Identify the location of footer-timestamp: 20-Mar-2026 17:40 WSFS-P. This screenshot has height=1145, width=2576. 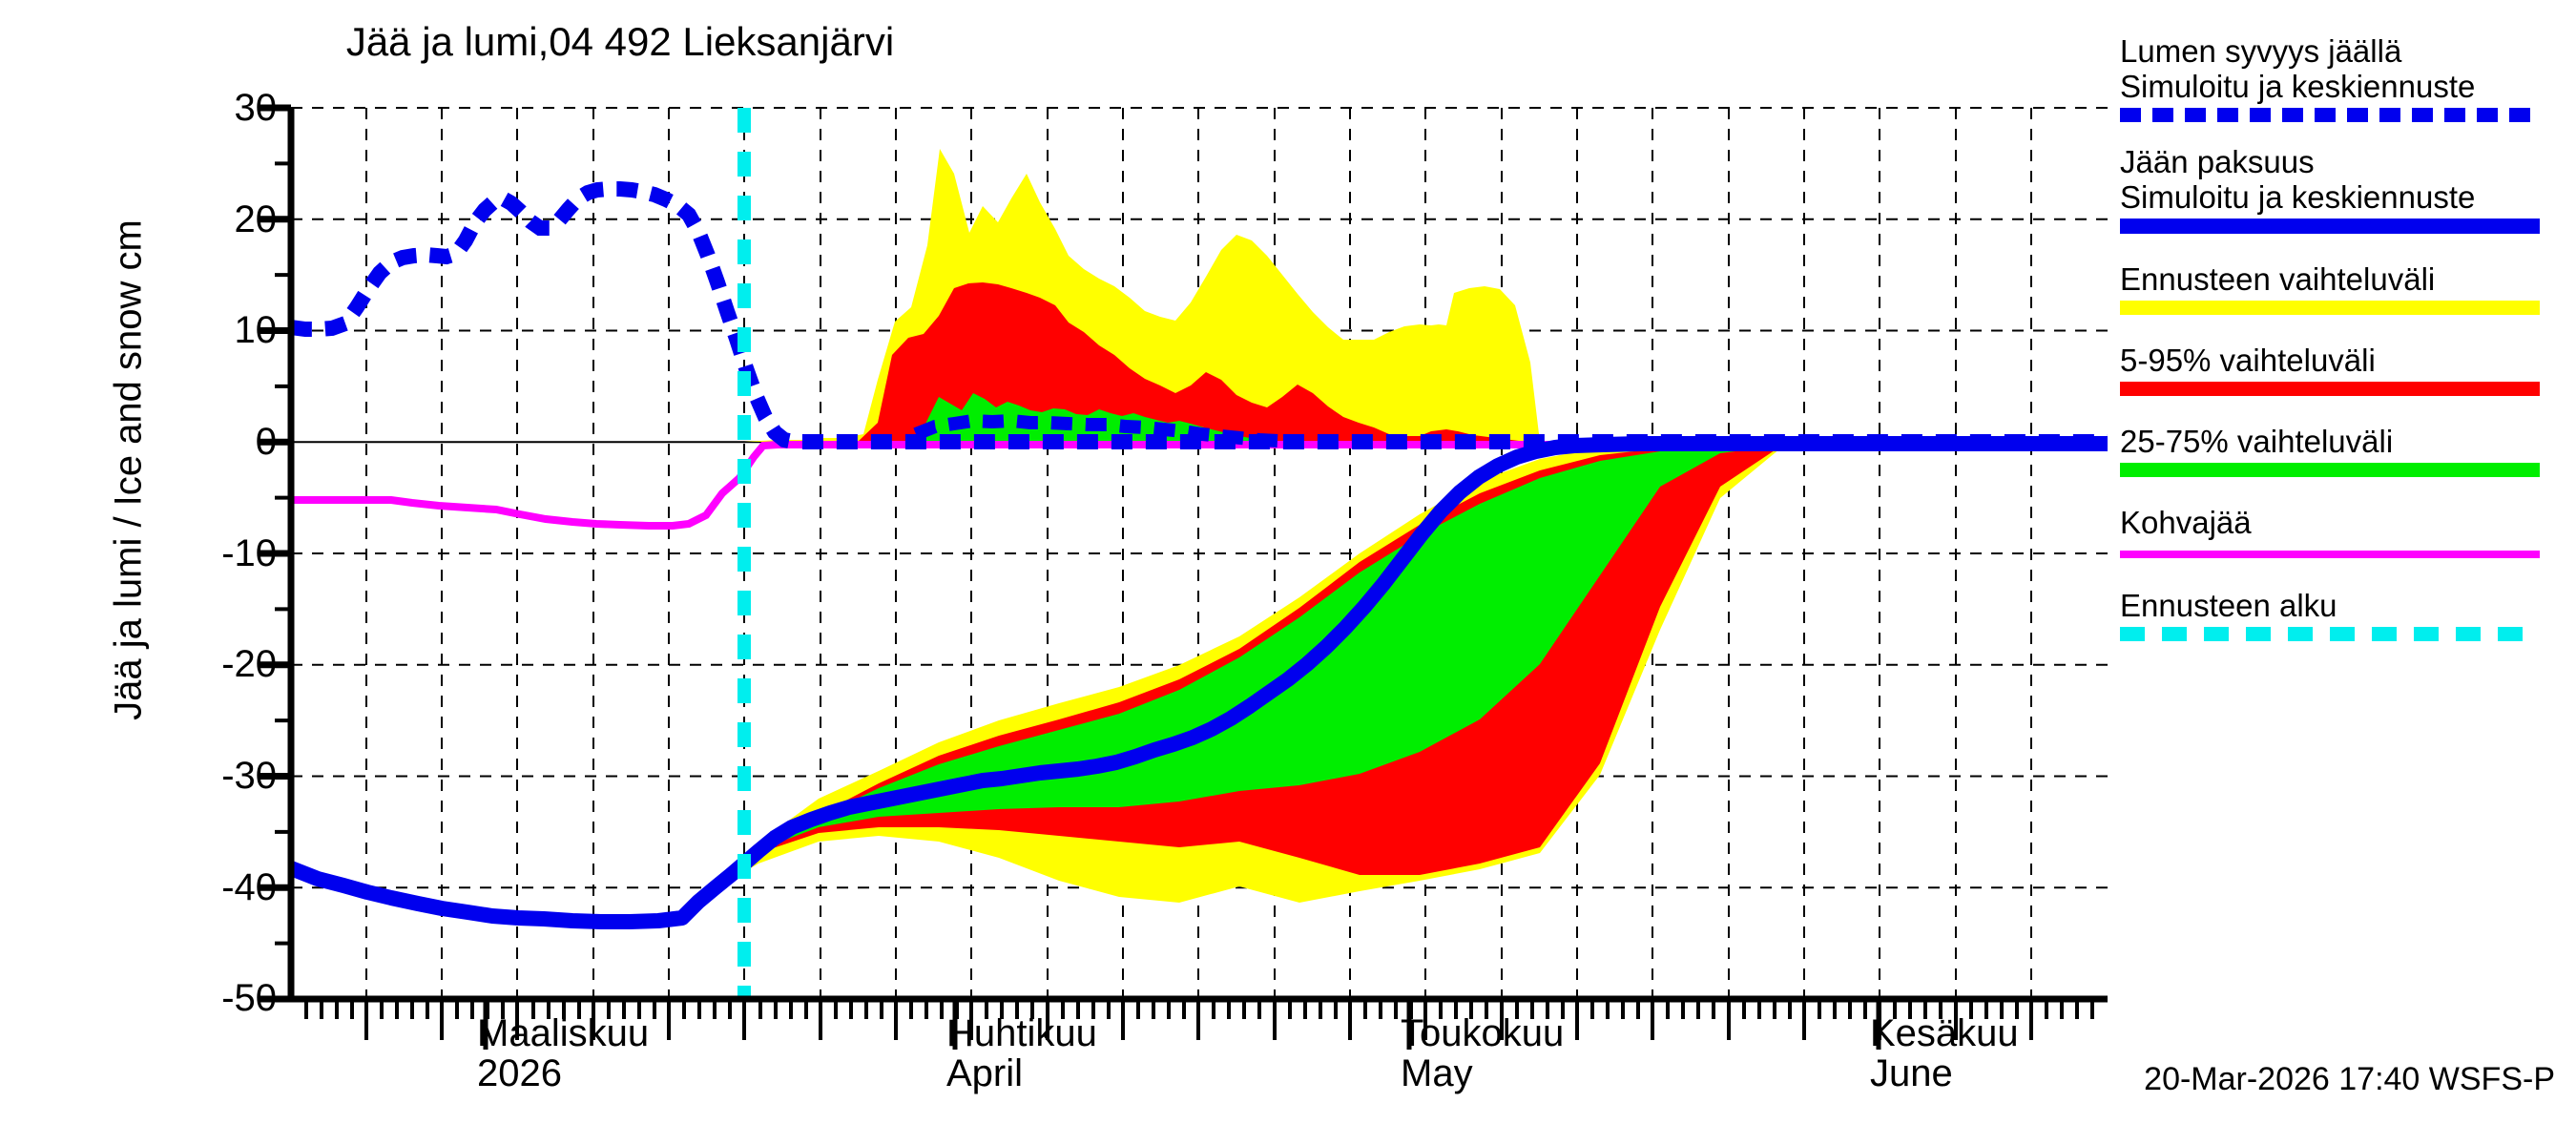
(2349, 1079).